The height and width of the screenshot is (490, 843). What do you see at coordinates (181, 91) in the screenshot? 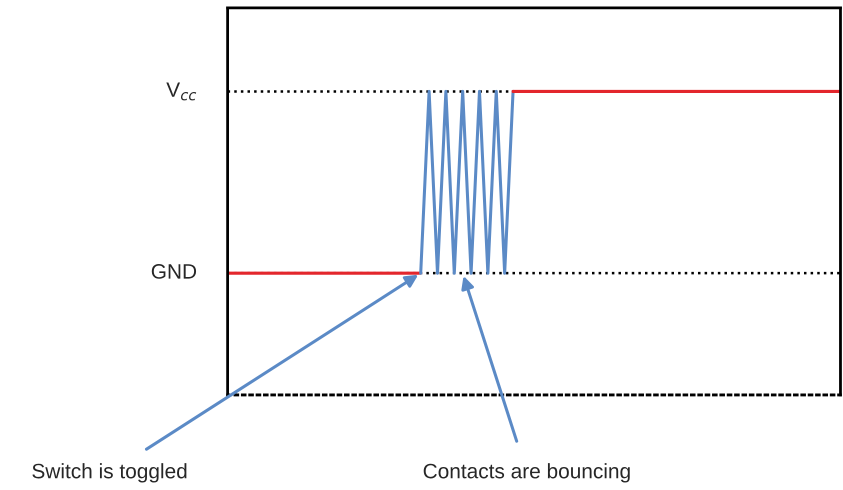
I see `ref-line-label: V$_{cc}$` at bounding box center [181, 91].